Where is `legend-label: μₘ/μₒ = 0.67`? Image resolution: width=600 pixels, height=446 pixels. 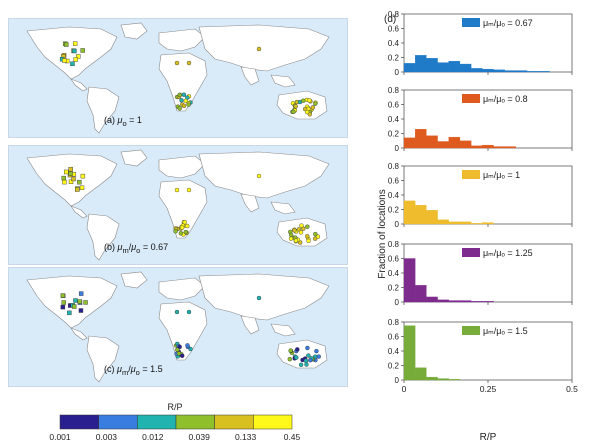
legend-label: μₘ/μₒ = 0.67 is located at coordinates (508, 23).